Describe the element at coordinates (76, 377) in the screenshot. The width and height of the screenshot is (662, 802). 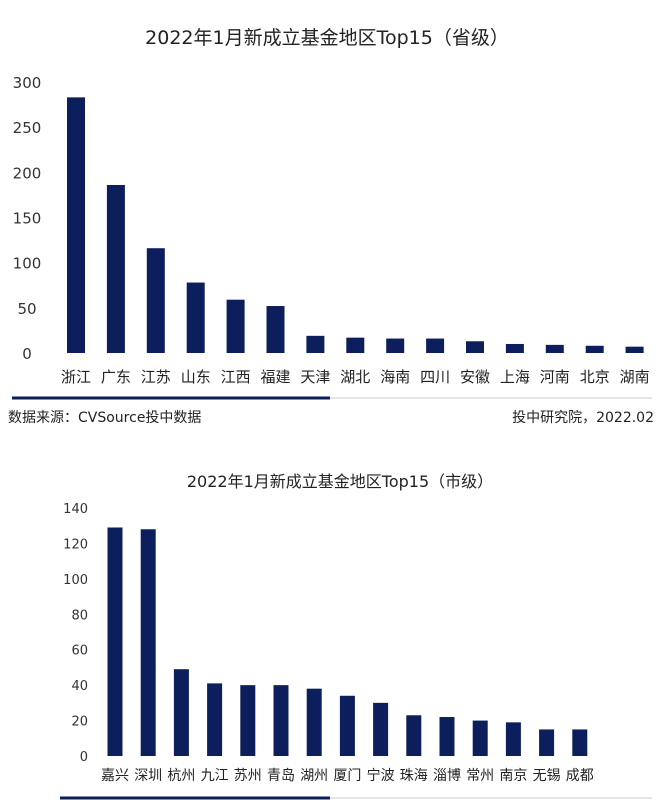
I see `x-tick-label: 浙江` at that location.